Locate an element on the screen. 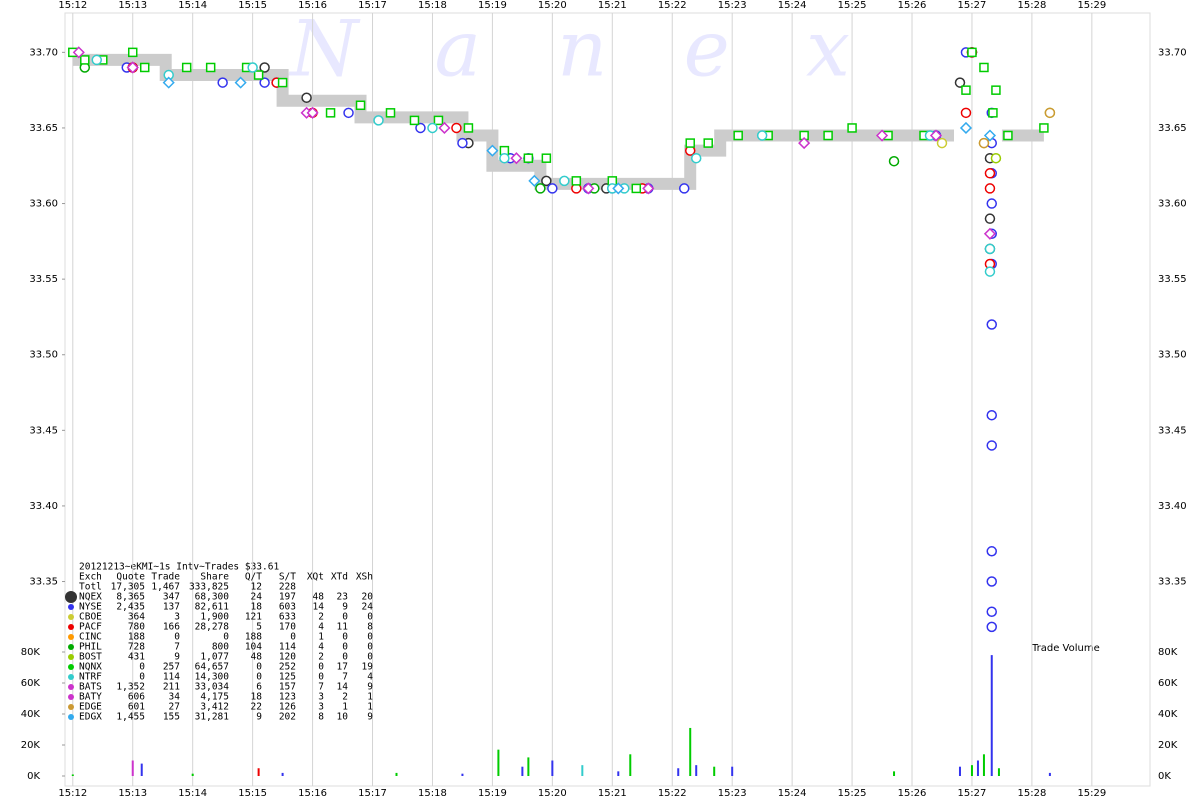 This screenshot has width=1200, height=800. table-cell: 18 is located at coordinates (257, 697).